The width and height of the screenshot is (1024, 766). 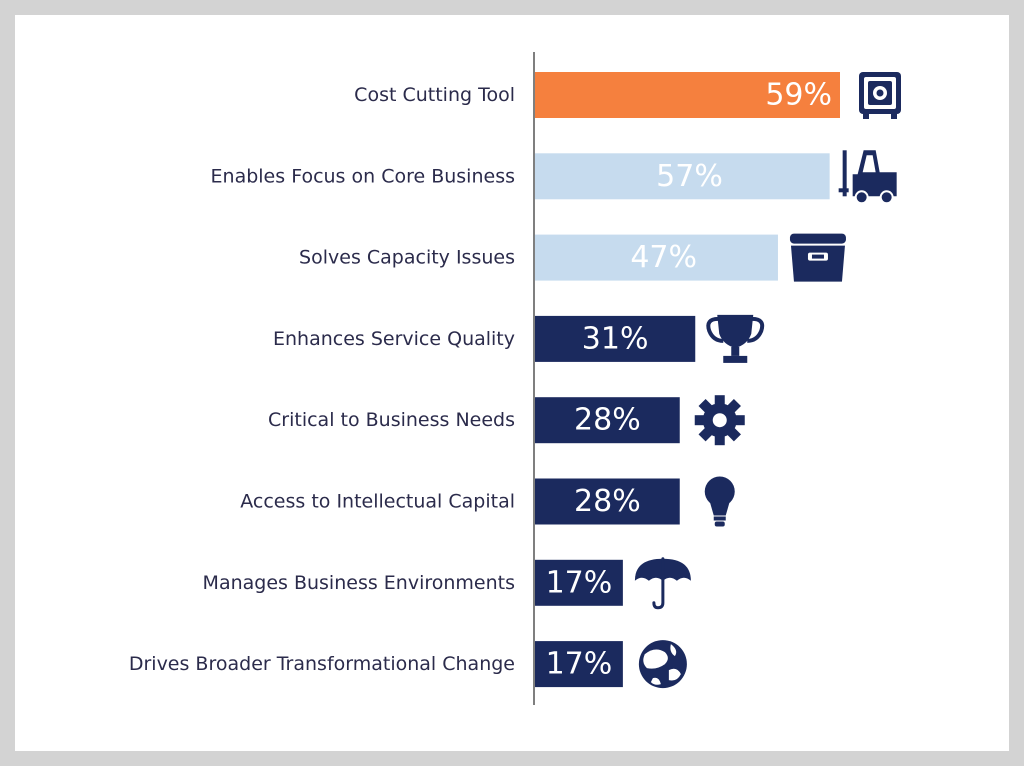 What do you see at coordinates (798, 95) in the screenshot?
I see `value-label: 59%` at bounding box center [798, 95].